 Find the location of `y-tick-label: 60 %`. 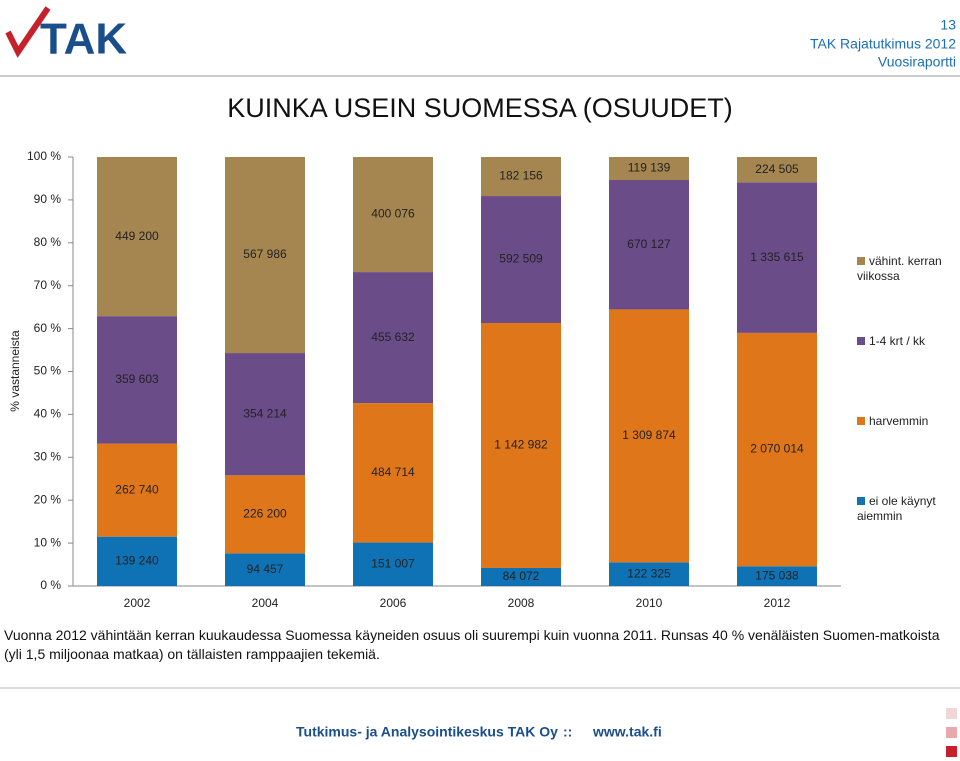

y-tick-label: 60 % is located at coordinates (48, 328).